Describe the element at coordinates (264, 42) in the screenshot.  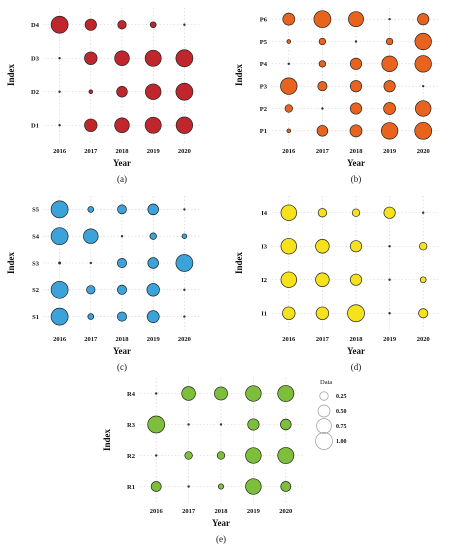
I see `y-tick-label: P5` at that location.